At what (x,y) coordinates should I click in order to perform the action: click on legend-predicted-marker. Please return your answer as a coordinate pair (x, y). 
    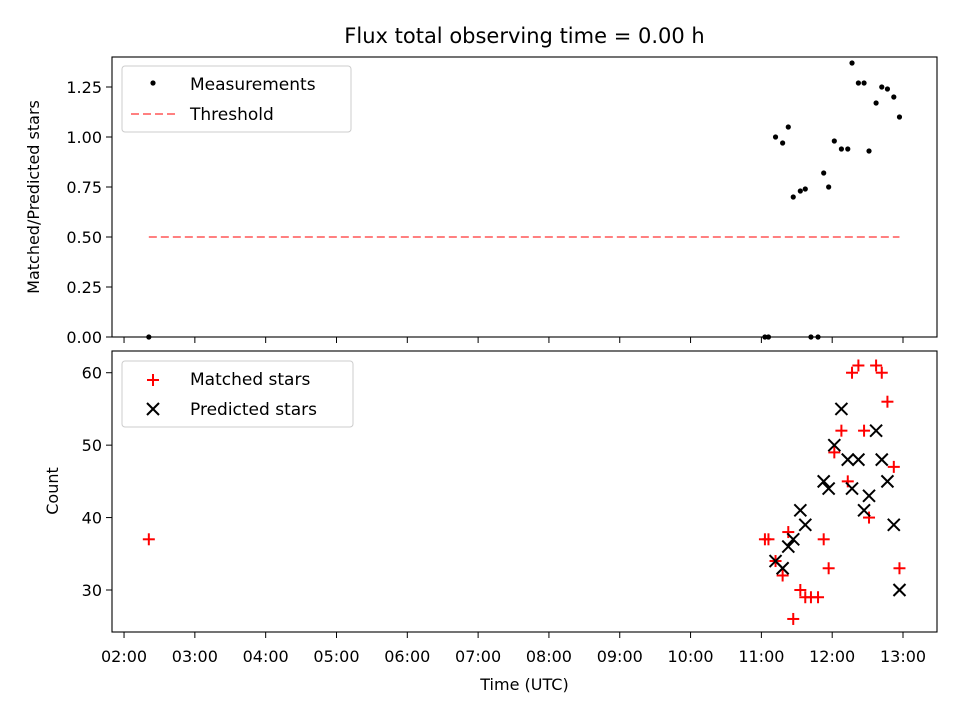
    Looking at the image, I should click on (153, 409).